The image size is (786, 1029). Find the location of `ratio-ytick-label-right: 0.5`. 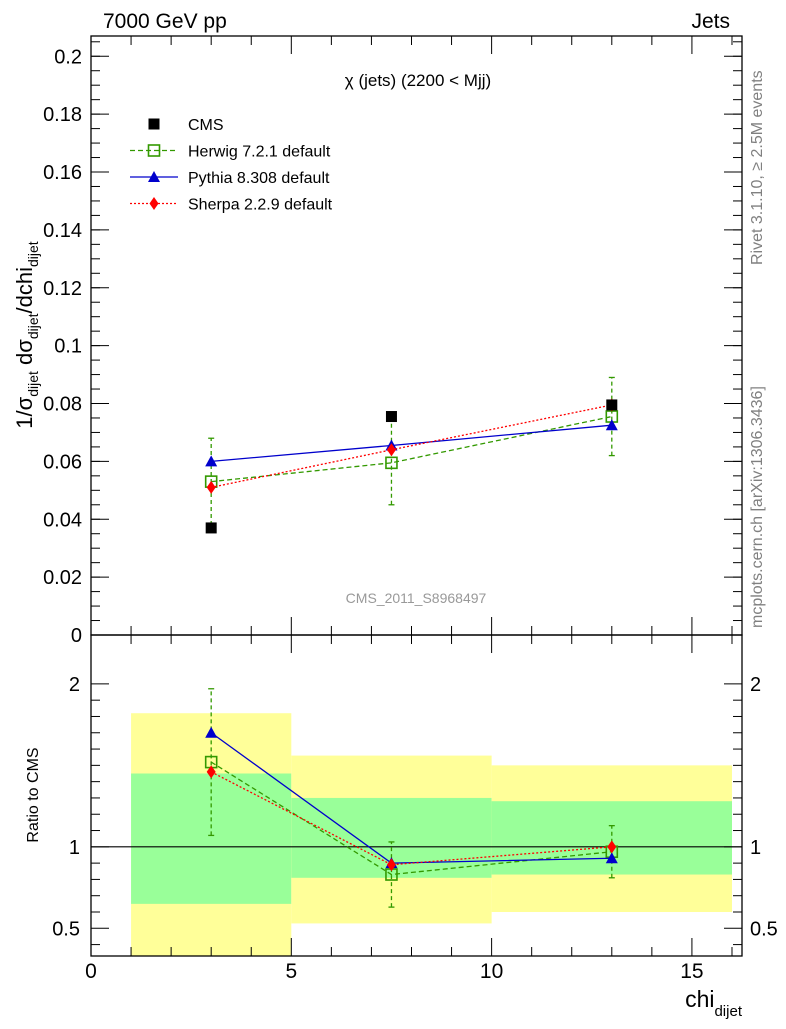

ratio-ytick-label-right: 0.5 is located at coordinates (764, 929).